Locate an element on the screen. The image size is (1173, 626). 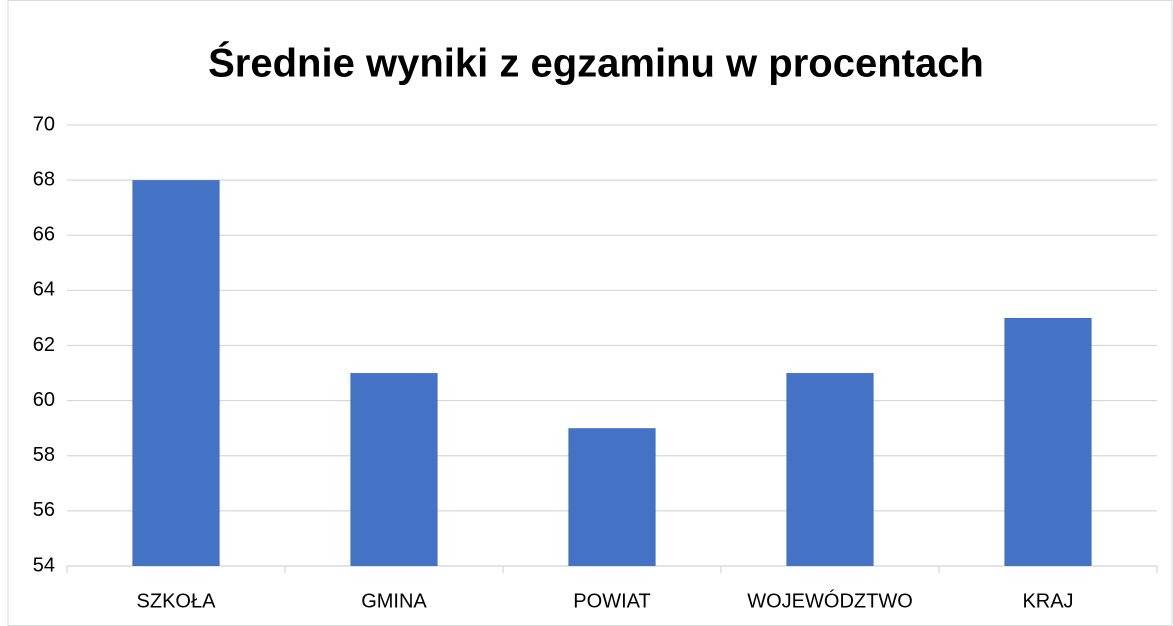
x-tick-label: SZKOŁA is located at coordinates (177, 601).